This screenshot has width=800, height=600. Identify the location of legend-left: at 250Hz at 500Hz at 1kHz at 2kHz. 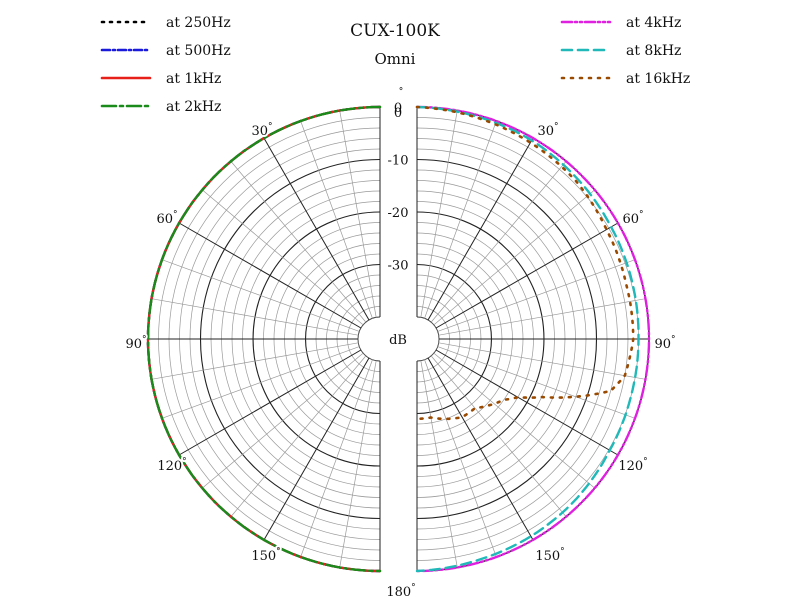
(165, 65).